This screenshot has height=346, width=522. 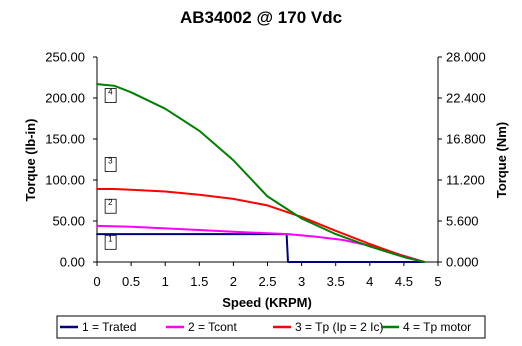 I want to click on x-tick-label: 4.5, so click(x=404, y=281).